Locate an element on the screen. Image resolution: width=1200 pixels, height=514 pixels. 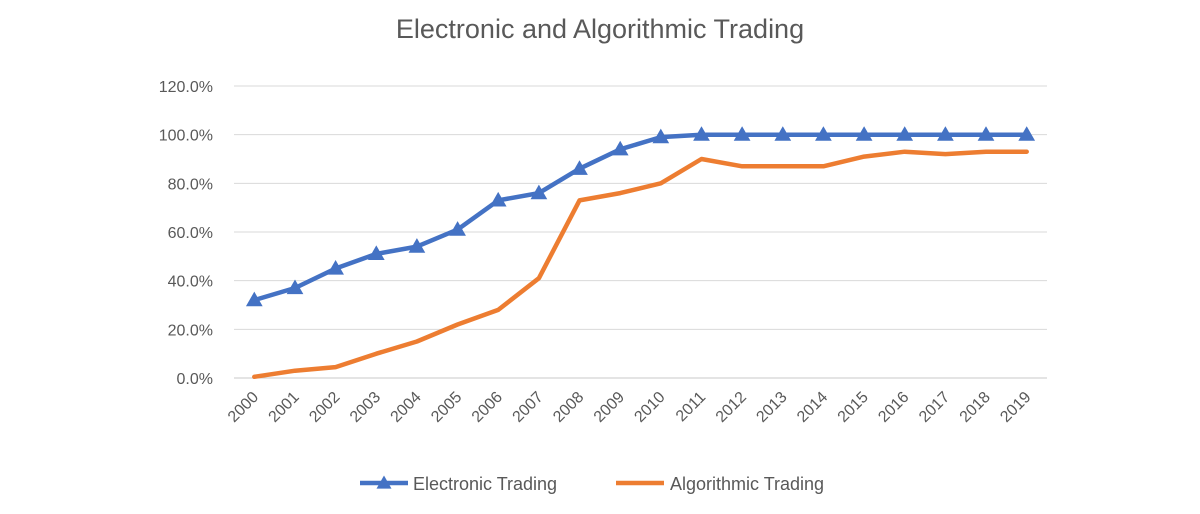
x-tick-label: 2012 is located at coordinates (731, 407).